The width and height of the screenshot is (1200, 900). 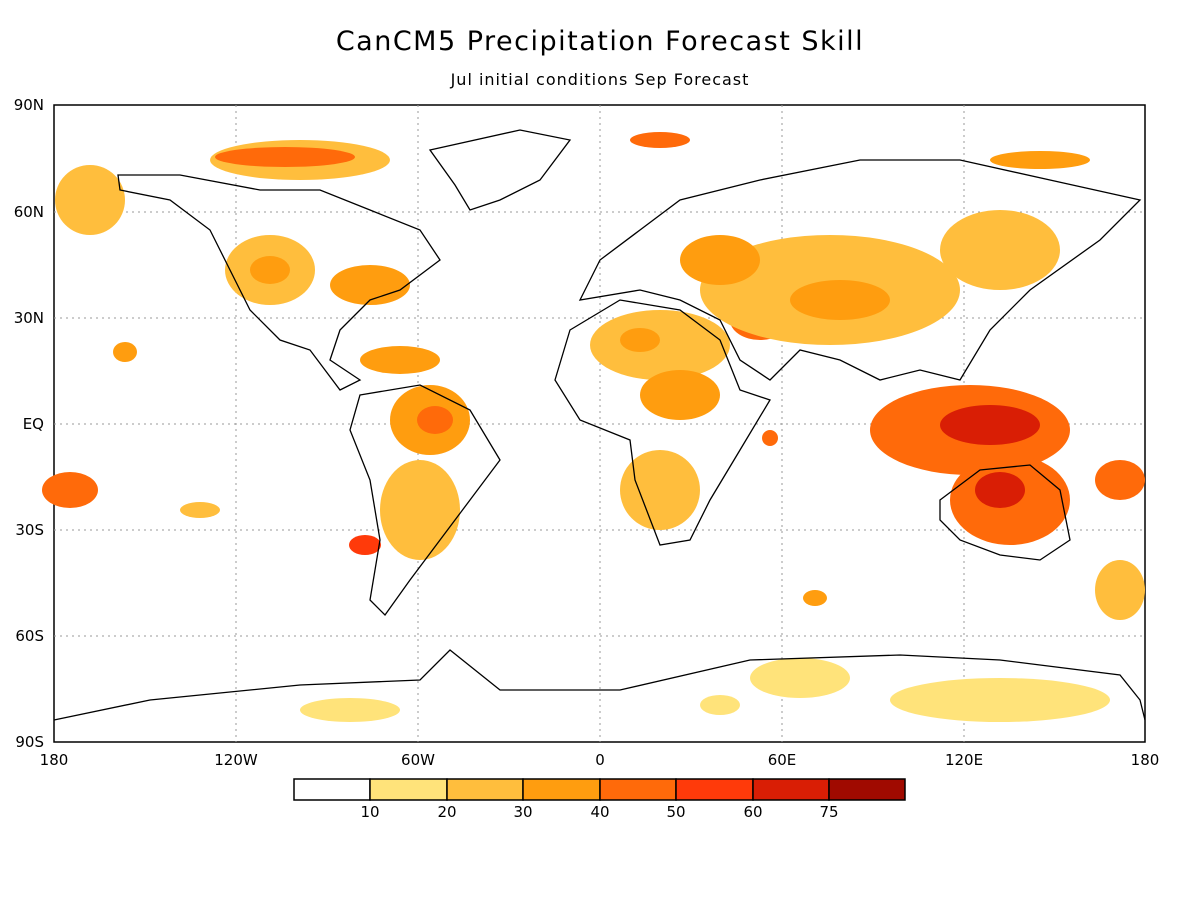 What do you see at coordinates (447, 812) in the screenshot?
I see `colorbar-label-20: 20` at bounding box center [447, 812].